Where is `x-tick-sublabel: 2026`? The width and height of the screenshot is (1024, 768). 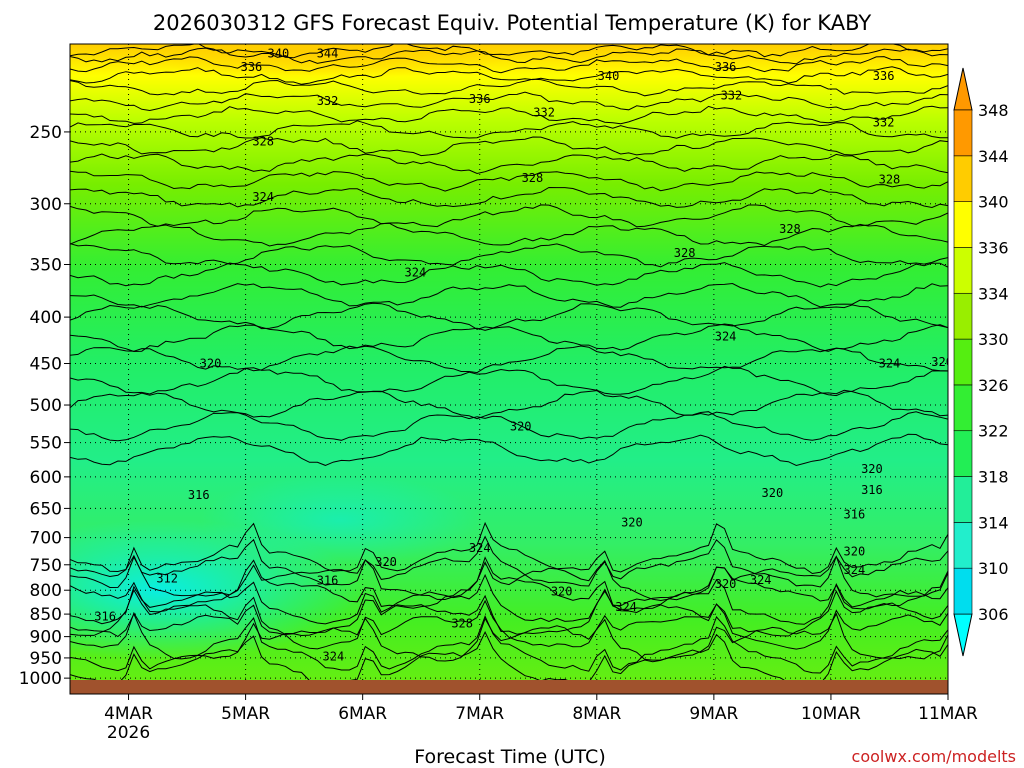 x-tick-sublabel: 2026 is located at coordinates (128, 733).